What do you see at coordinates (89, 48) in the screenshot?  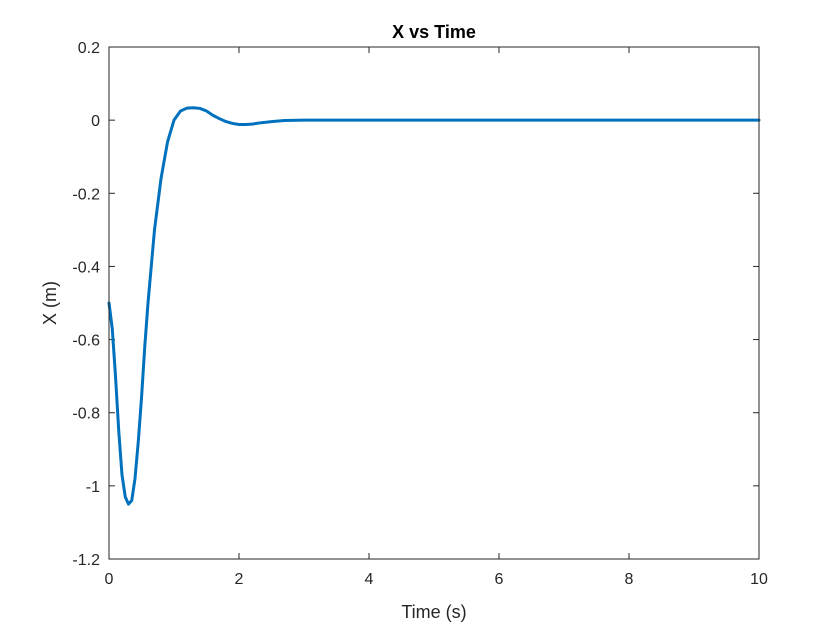 I see `y-tick-label: 0.2` at bounding box center [89, 48].